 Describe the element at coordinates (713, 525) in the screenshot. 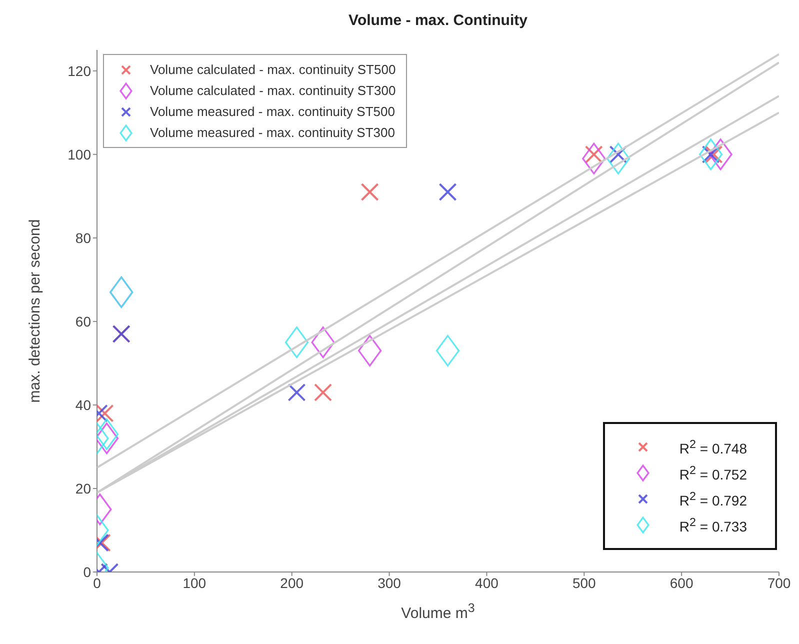

I see `annotation: R$^{2}$ = 0.733` at that location.